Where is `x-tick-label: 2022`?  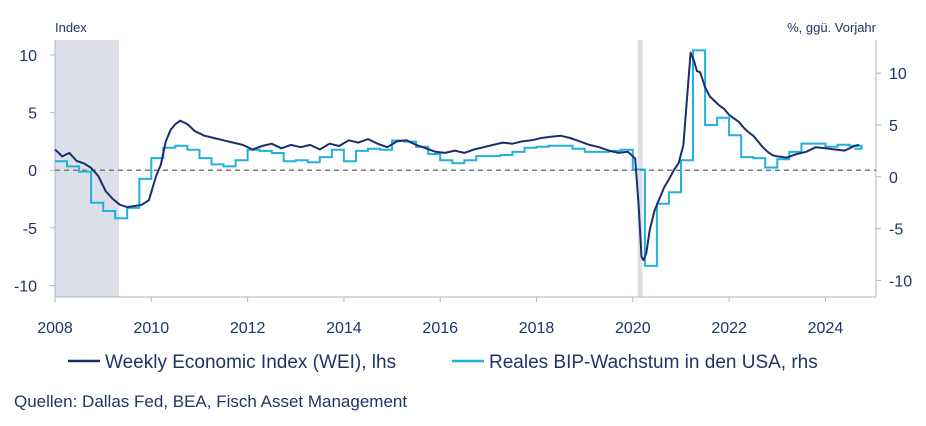 x-tick-label: 2022 is located at coordinates (729, 328).